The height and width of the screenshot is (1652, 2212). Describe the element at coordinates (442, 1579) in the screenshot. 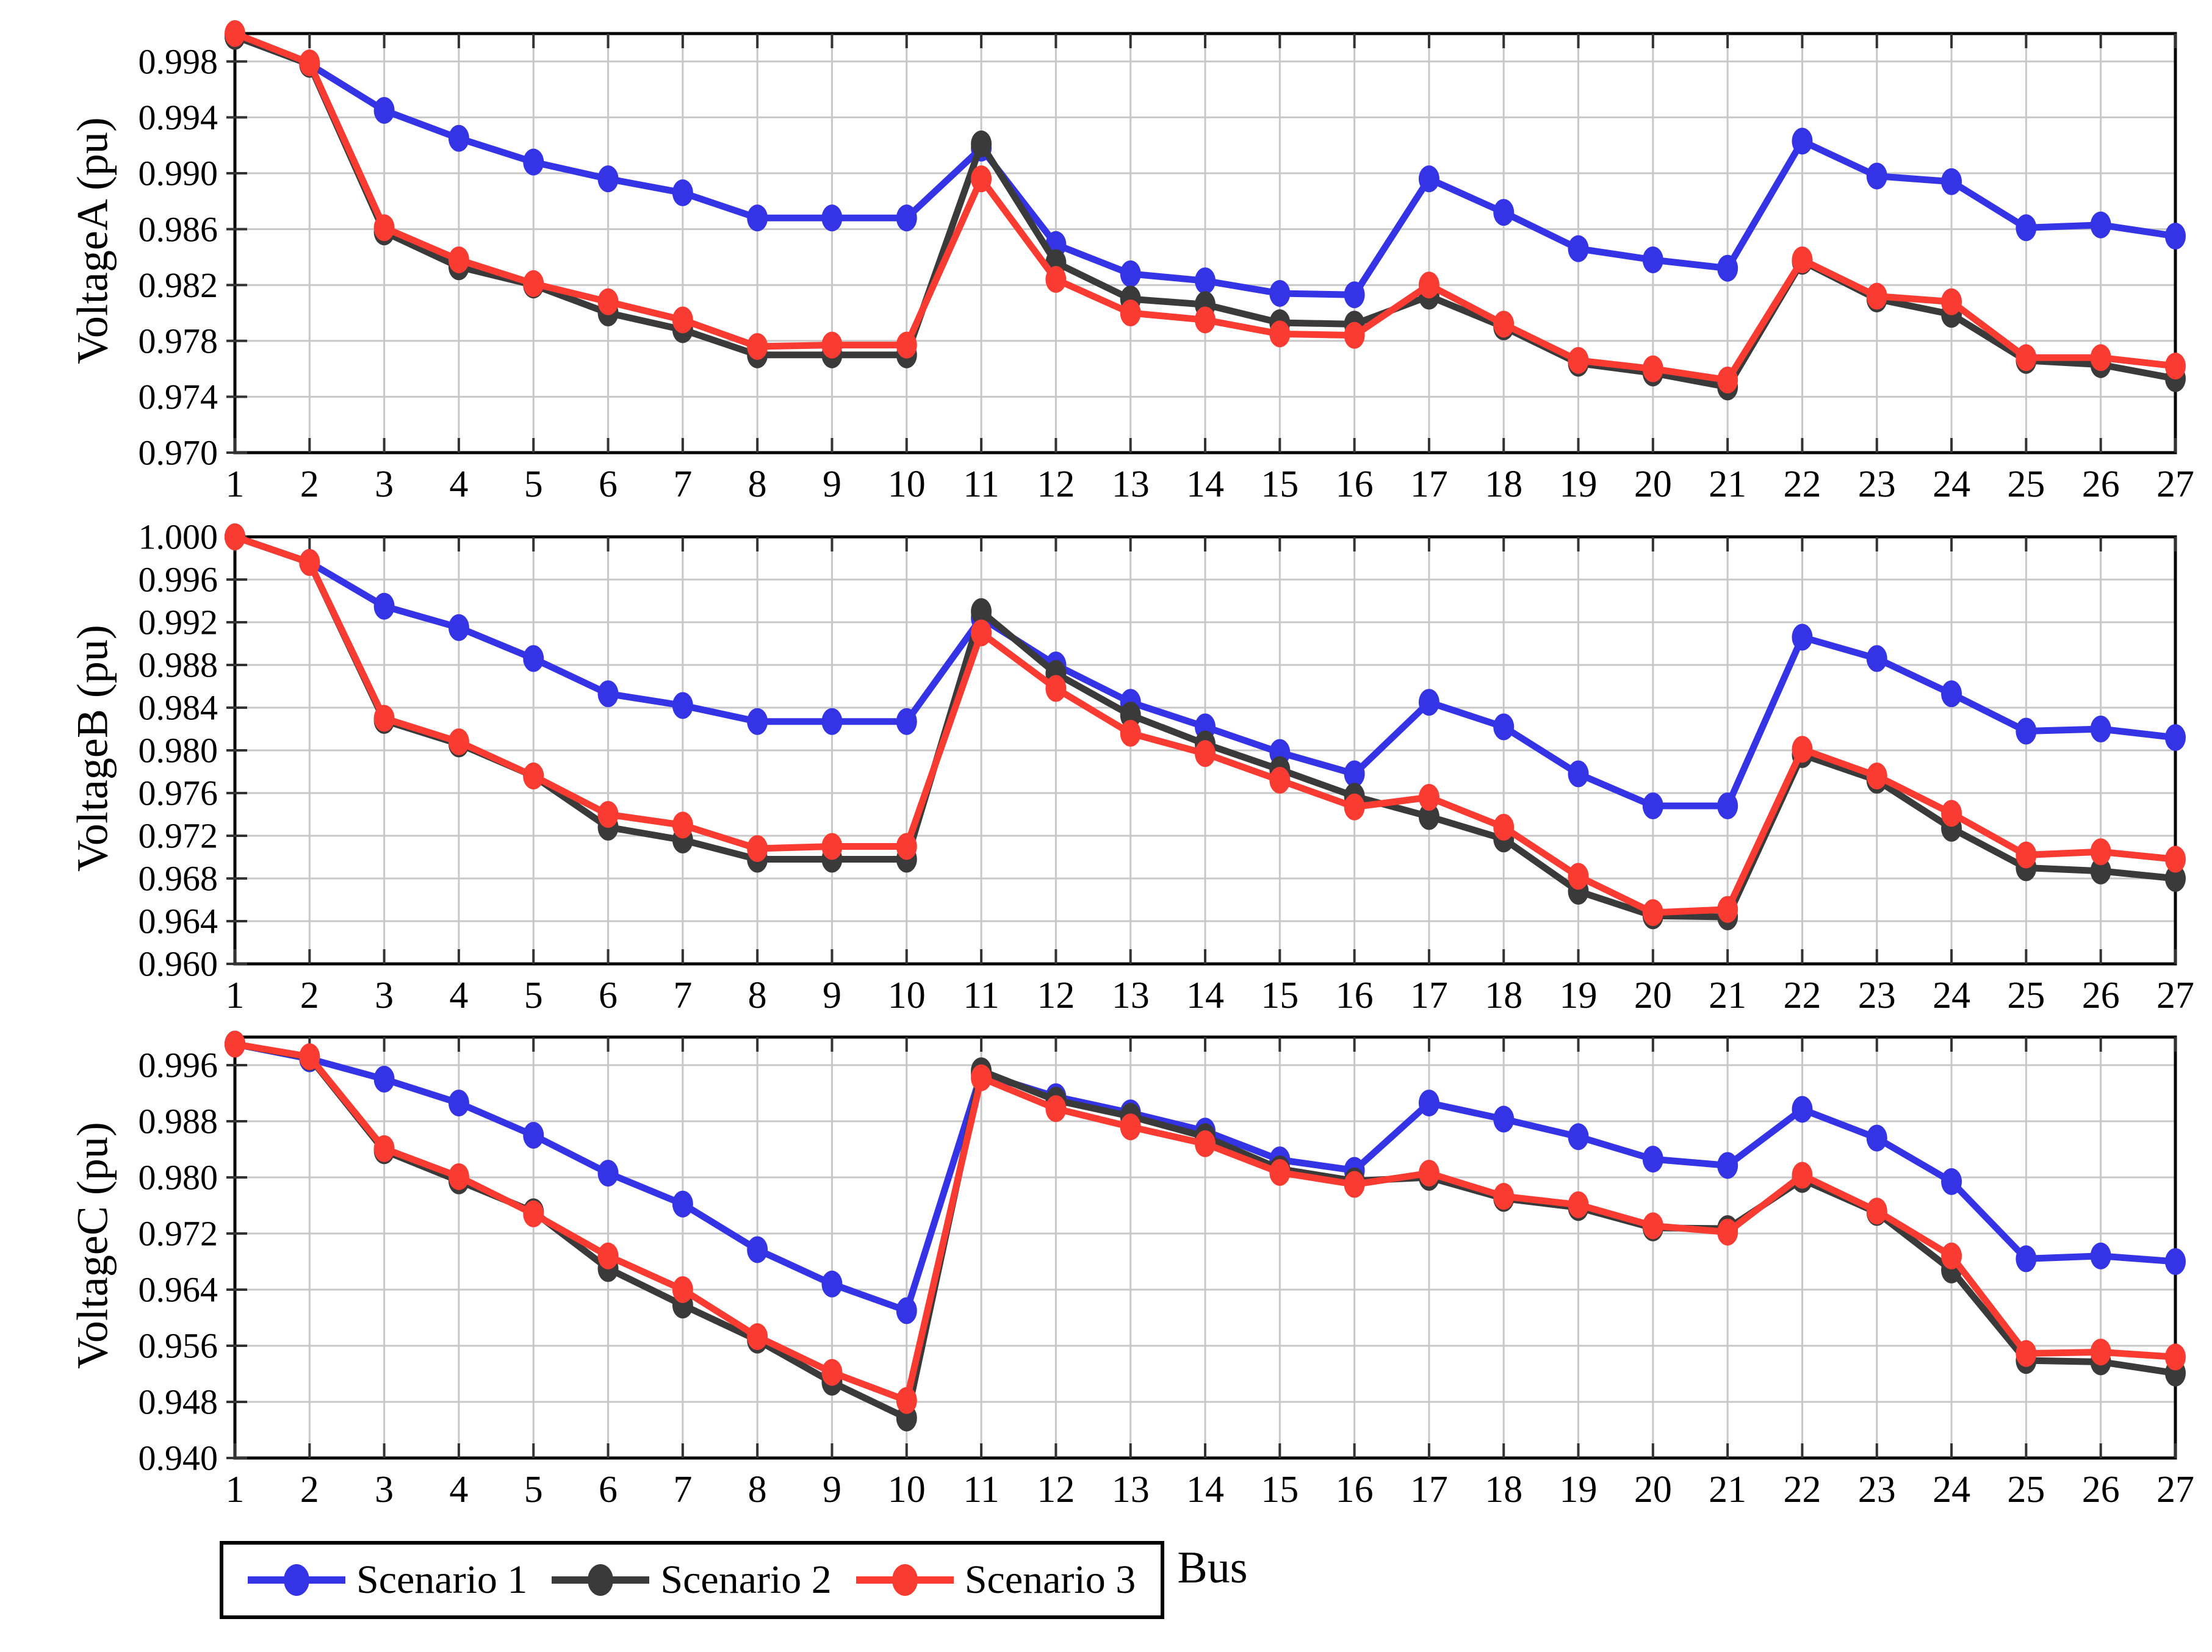

I see `legend-label-scenario-1: Scenario 1` at that location.